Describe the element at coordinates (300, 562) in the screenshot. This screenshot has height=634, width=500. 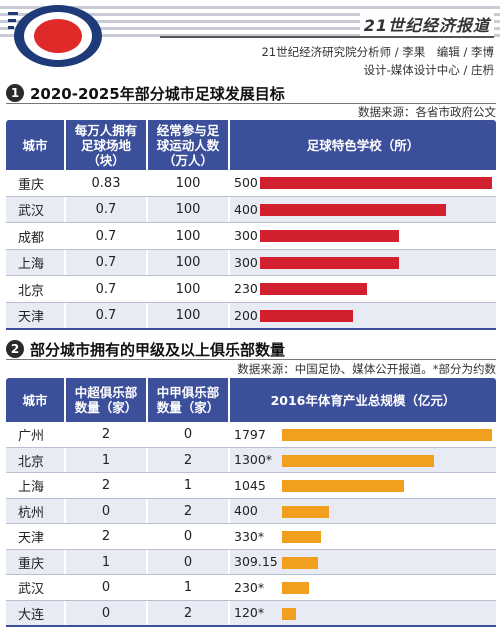
I see `bar-重庆` at that location.